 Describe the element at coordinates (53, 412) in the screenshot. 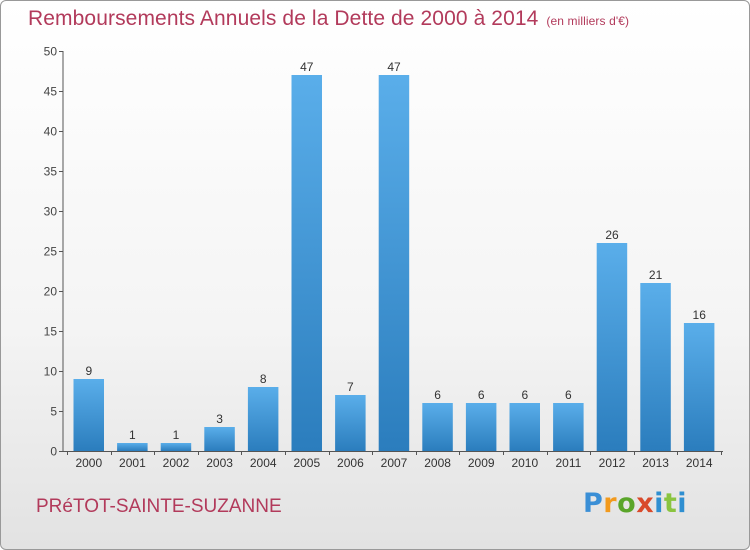

I see `y-tick-label: 5` at that location.